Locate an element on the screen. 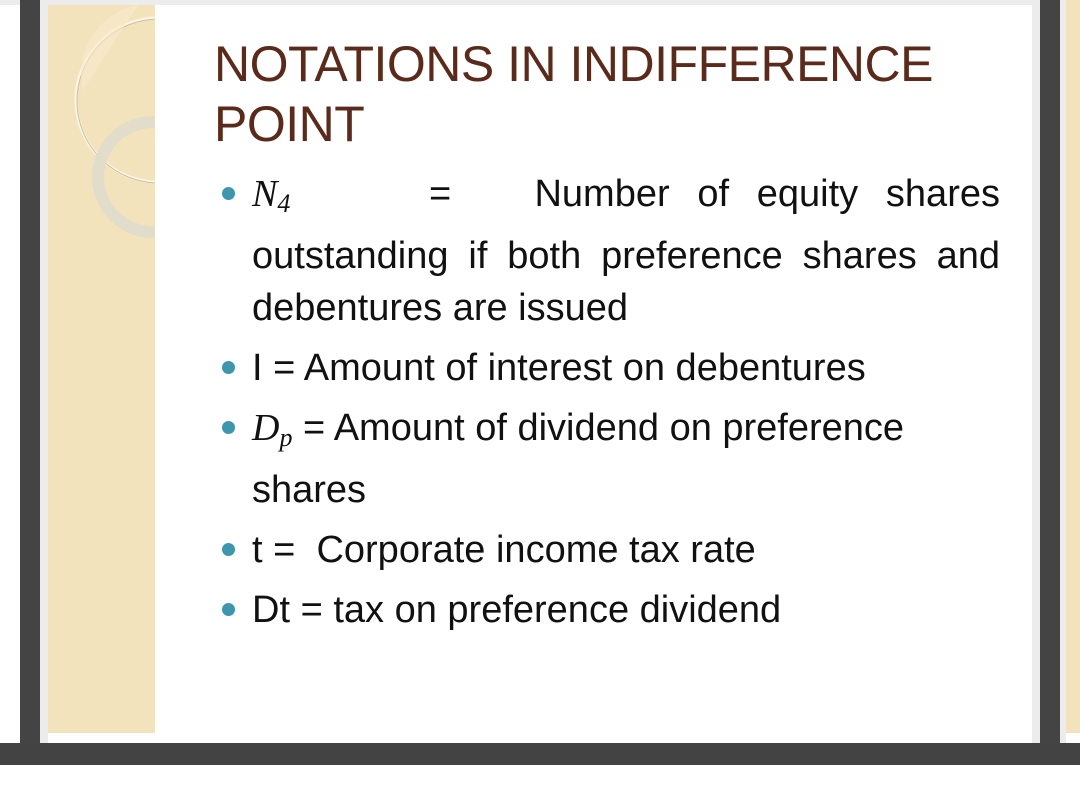  next-slide-border is located at coordinates (1063, 371).